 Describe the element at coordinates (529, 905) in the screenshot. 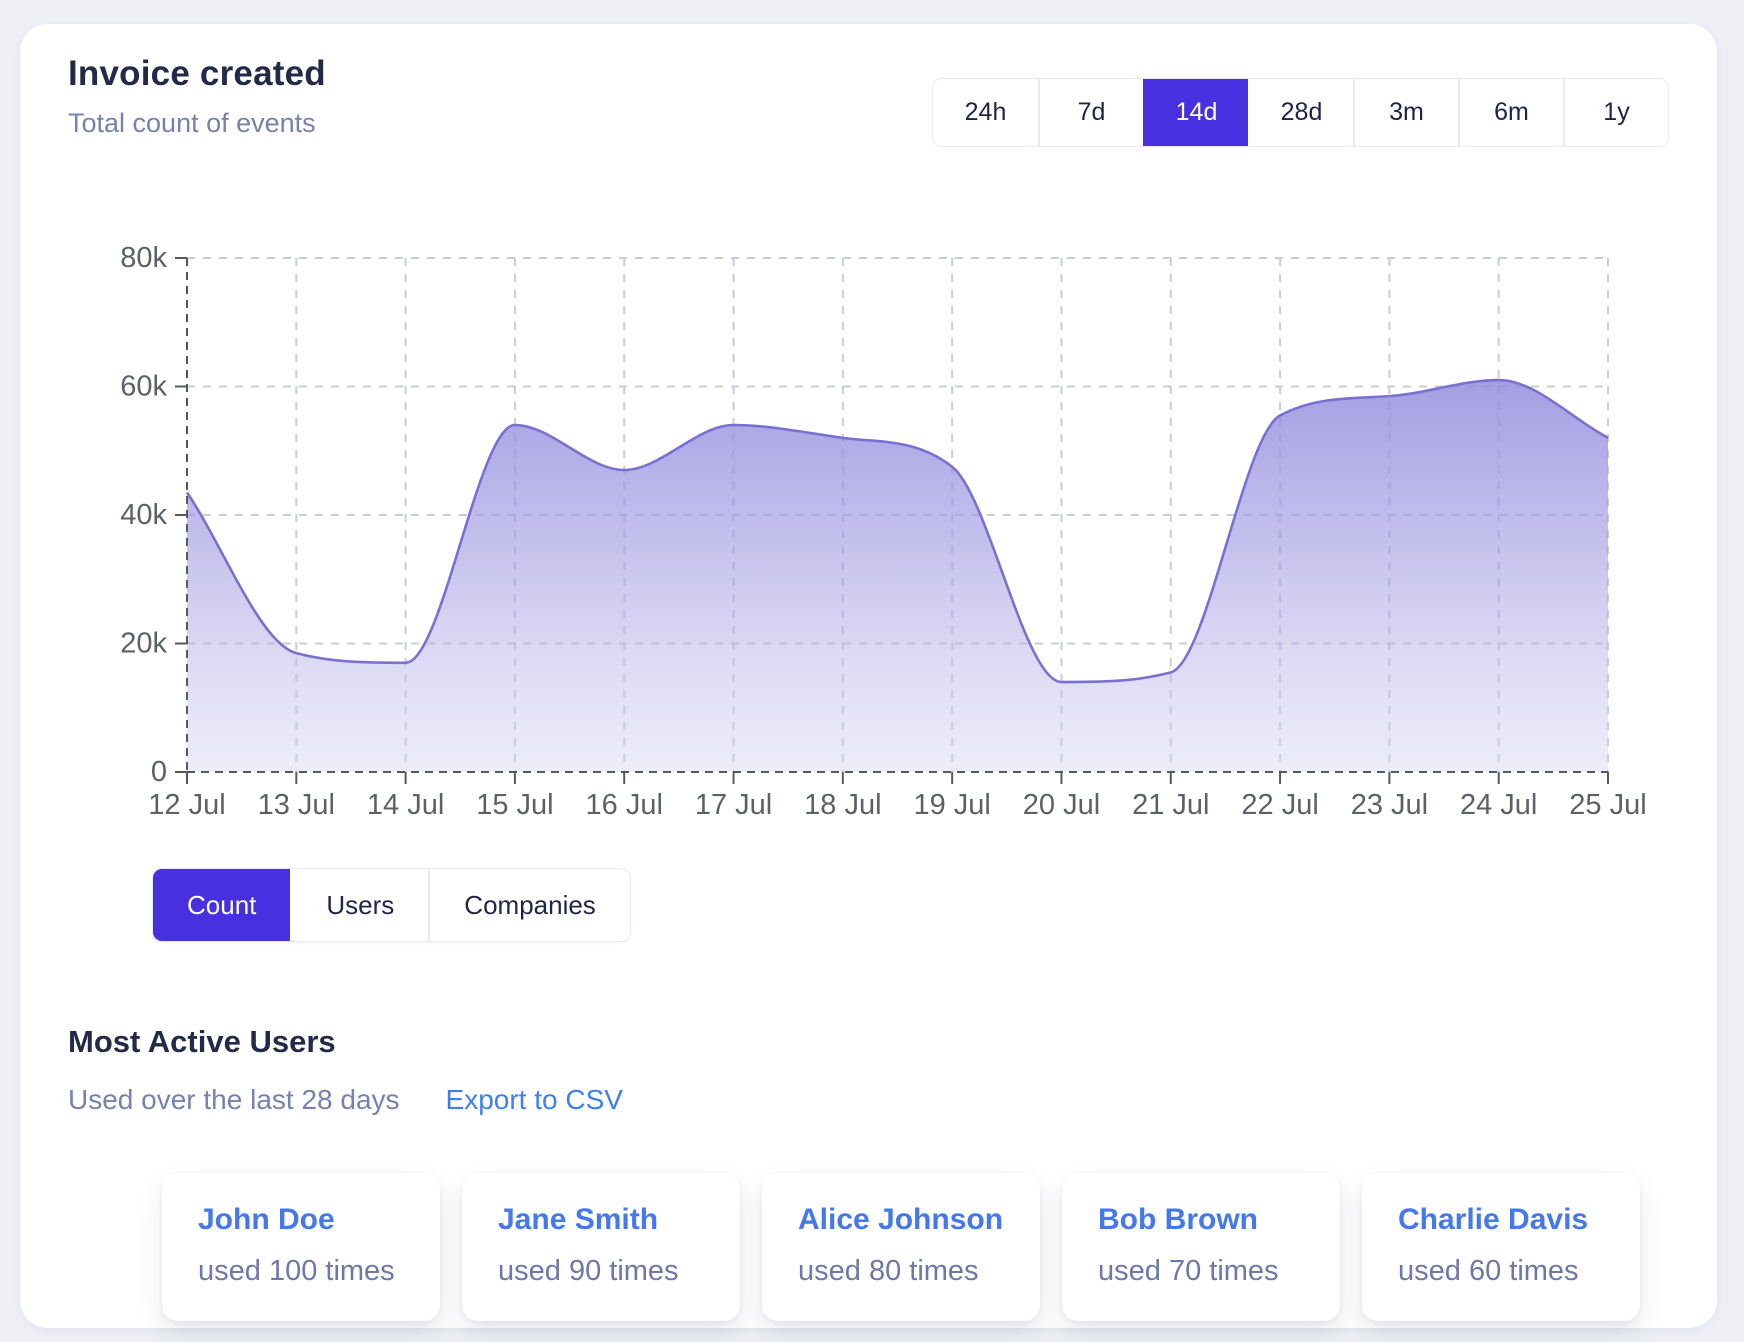

I see `tab-companies-button: Companies` at that location.